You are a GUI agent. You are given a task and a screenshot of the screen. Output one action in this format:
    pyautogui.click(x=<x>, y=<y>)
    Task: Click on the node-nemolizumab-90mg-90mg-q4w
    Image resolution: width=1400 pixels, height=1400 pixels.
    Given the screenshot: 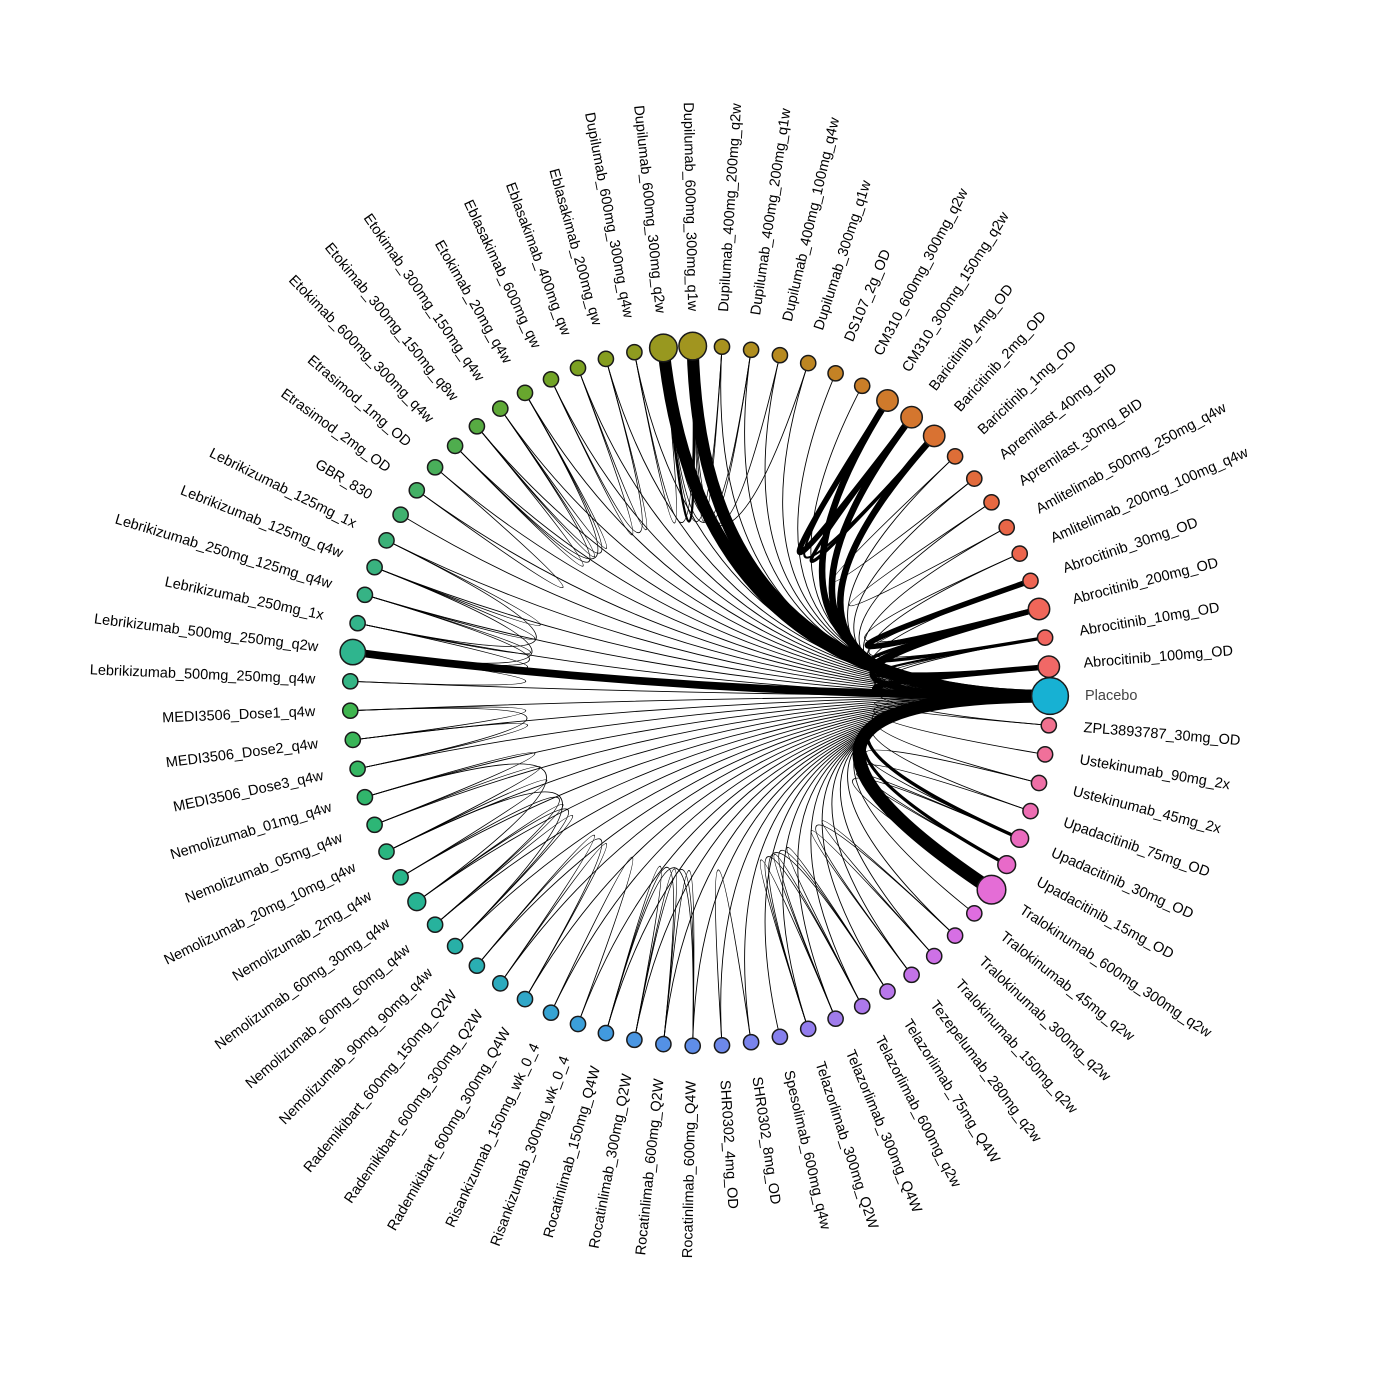 What is the action you would take?
    pyautogui.click(x=455, y=946)
    